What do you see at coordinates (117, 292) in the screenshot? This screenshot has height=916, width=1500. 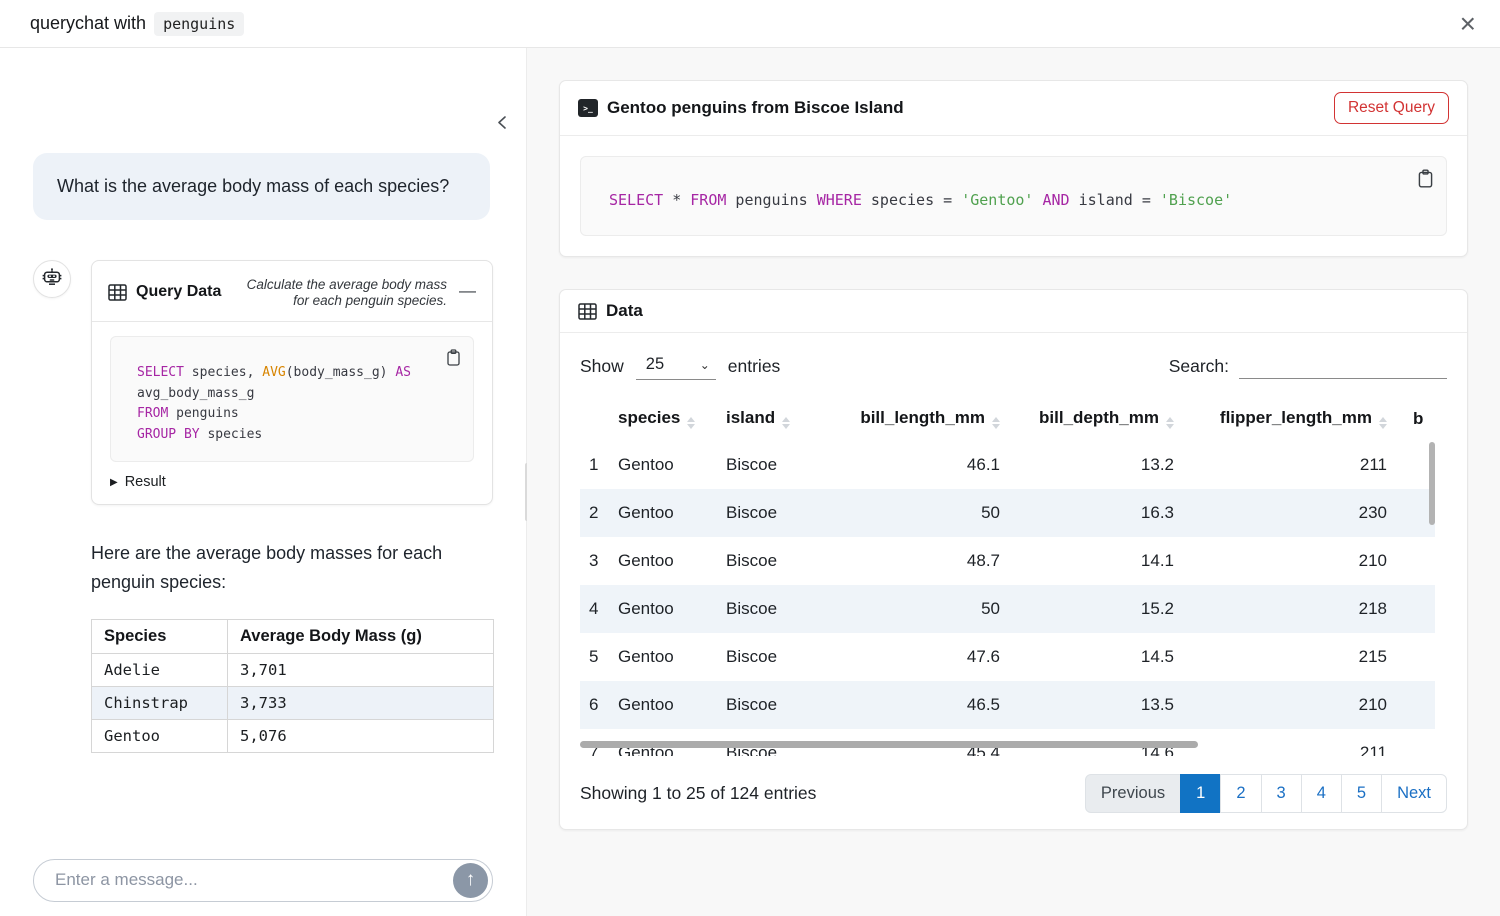 I see `table-icon` at bounding box center [117, 292].